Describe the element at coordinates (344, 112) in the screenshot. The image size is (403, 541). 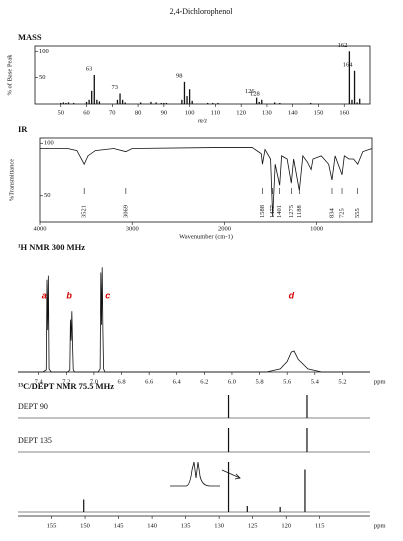
I see `x-tick-label: 160` at that location.